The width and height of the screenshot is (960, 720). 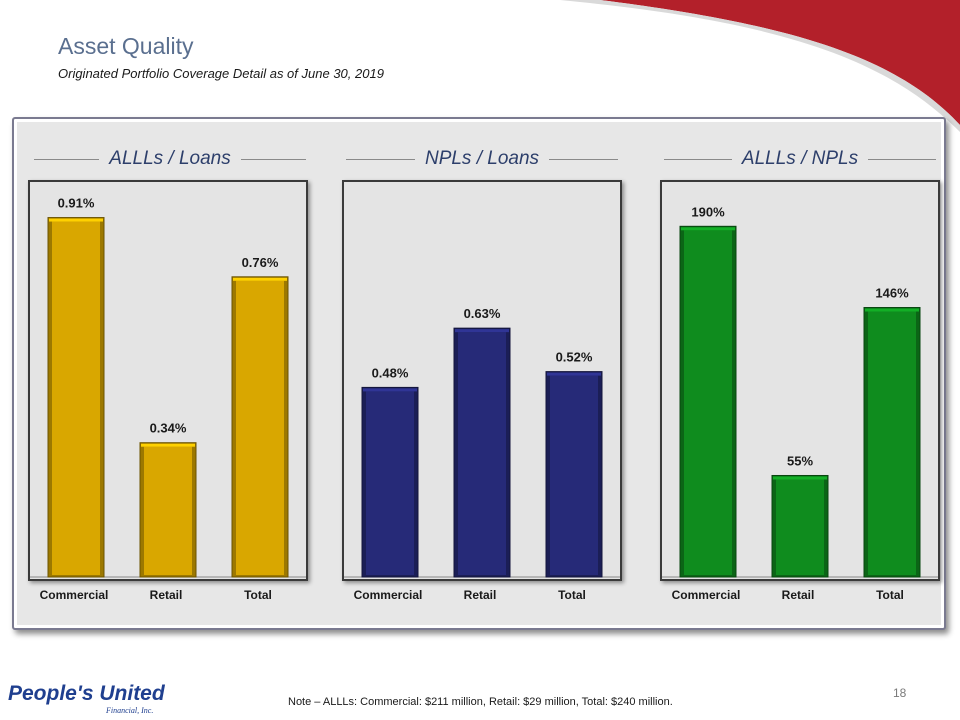 I want to click on chart-title: ALLLs / NPLs, so click(x=800, y=158).